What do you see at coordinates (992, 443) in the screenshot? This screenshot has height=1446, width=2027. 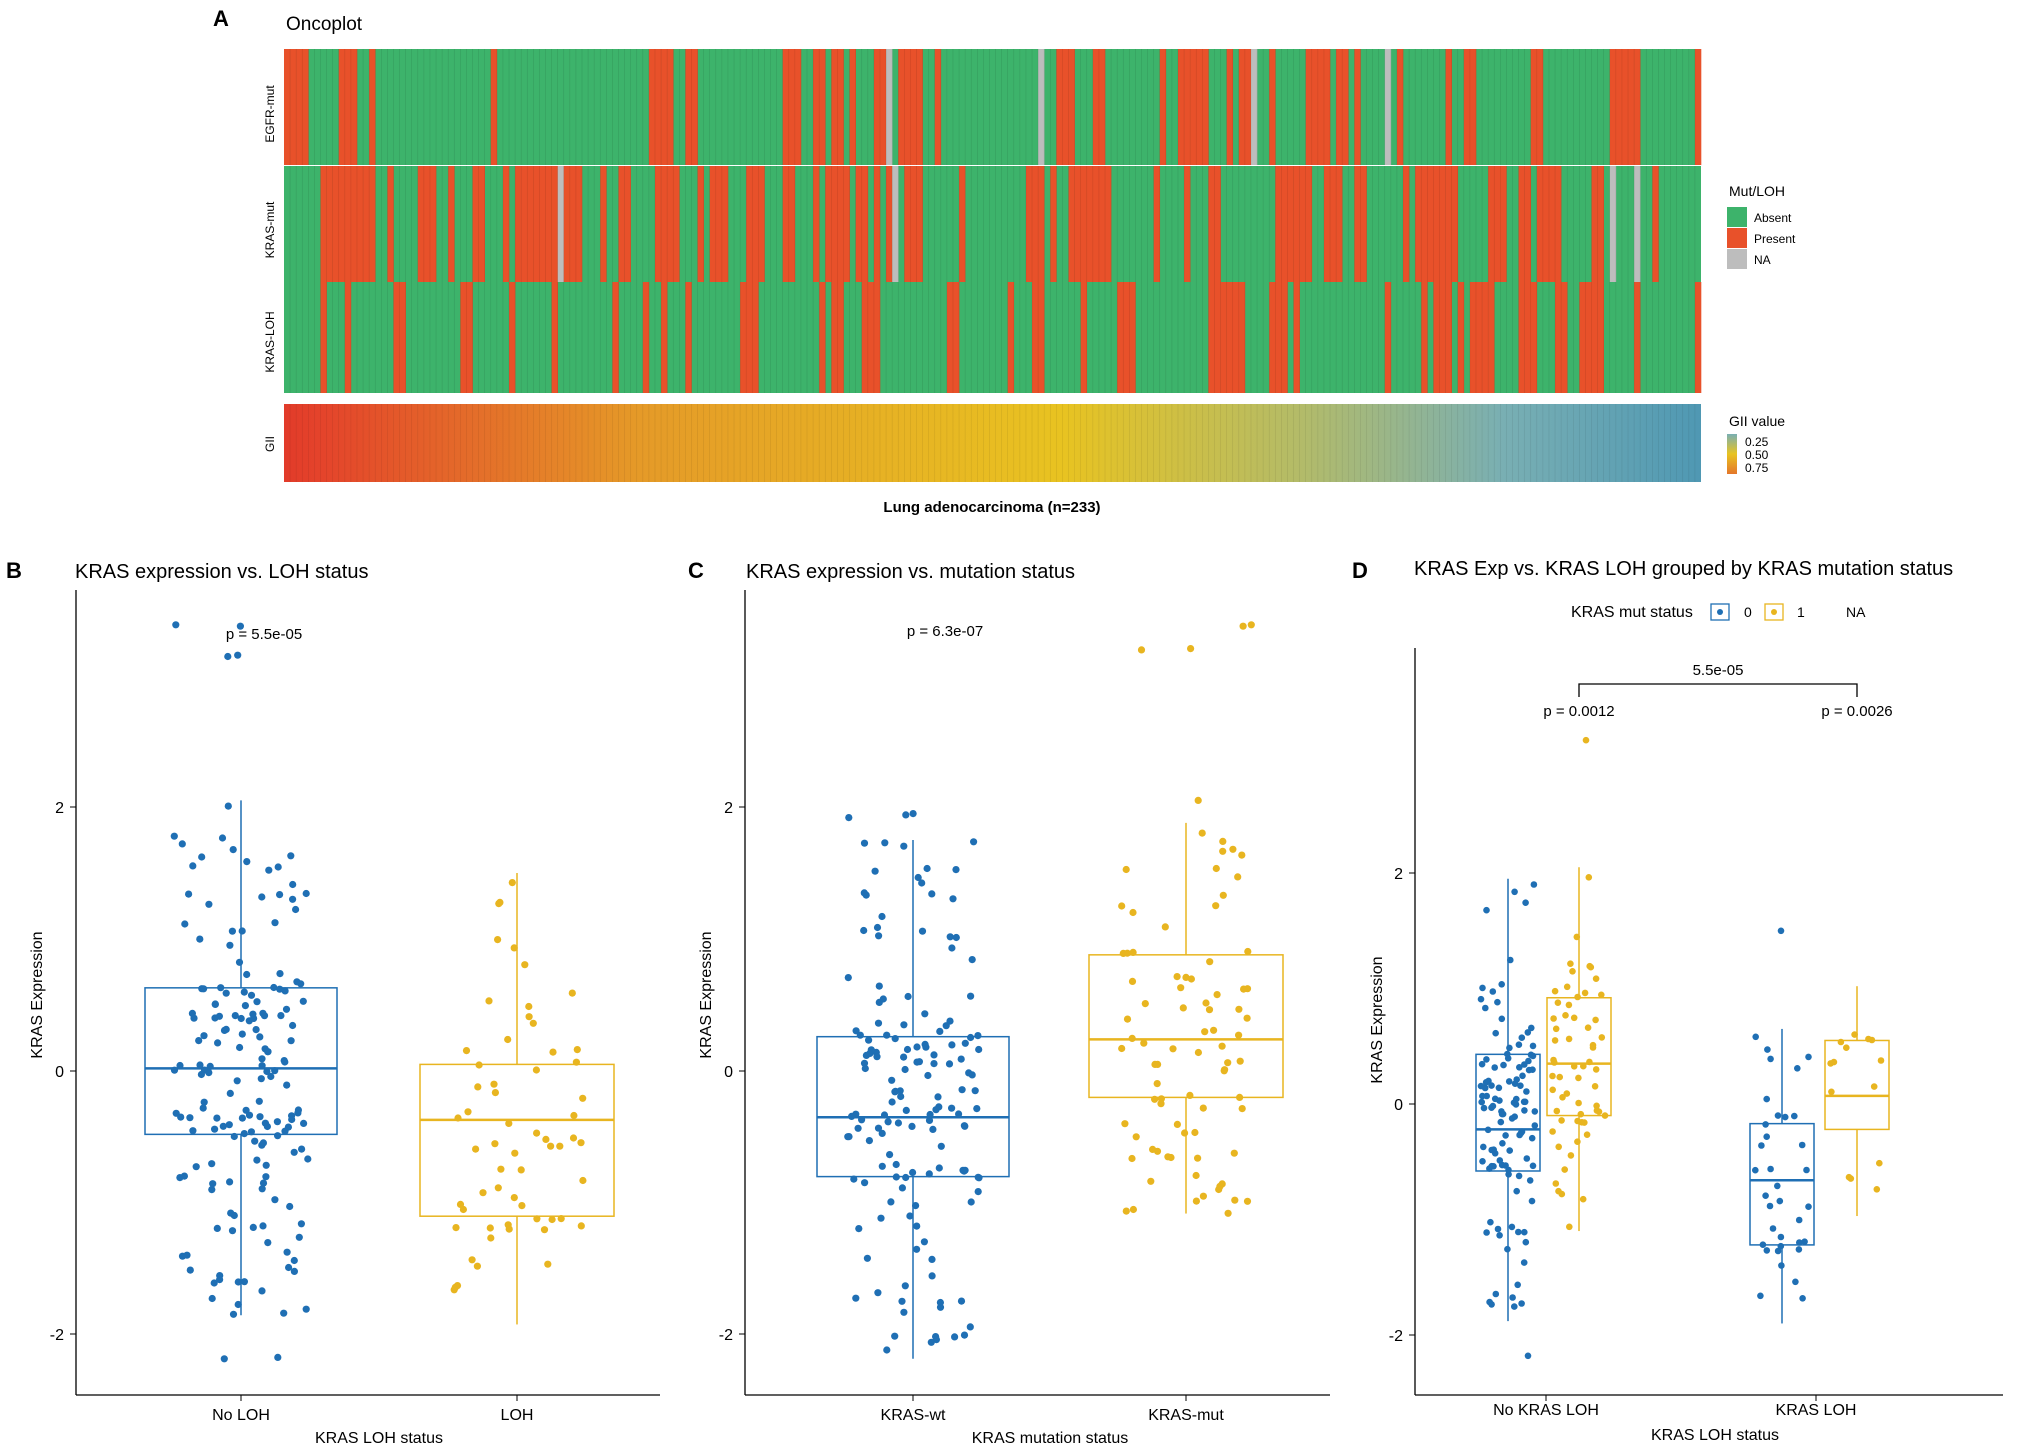 I see `gii-cell-separators` at bounding box center [992, 443].